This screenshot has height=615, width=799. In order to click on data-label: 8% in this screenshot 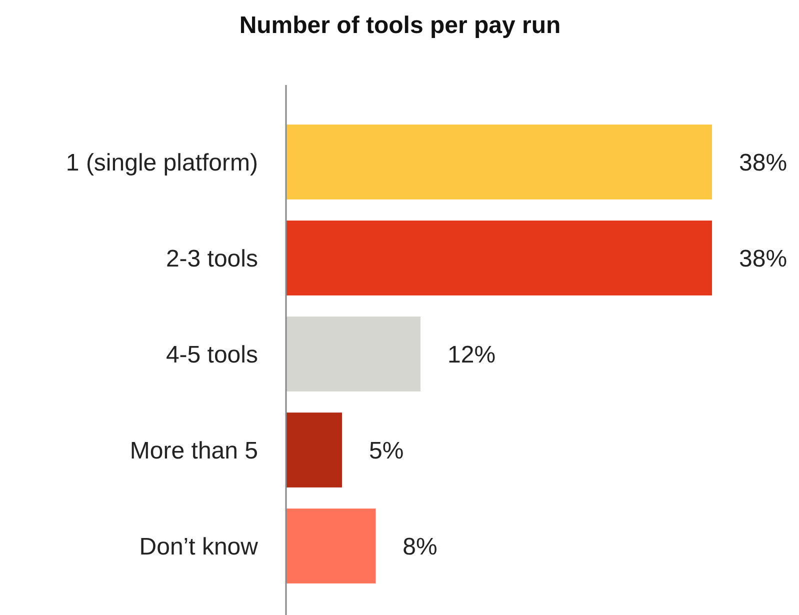, I will do `click(420, 546)`.